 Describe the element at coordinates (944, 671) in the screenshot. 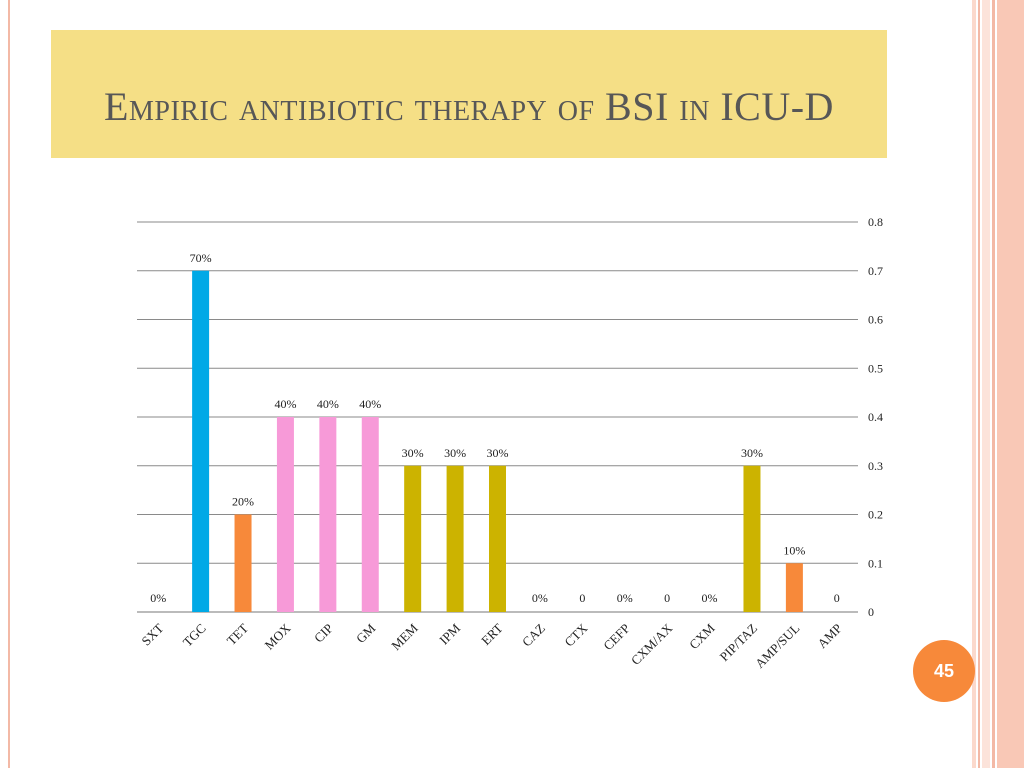

I see `page-number-badge: 45` at that location.